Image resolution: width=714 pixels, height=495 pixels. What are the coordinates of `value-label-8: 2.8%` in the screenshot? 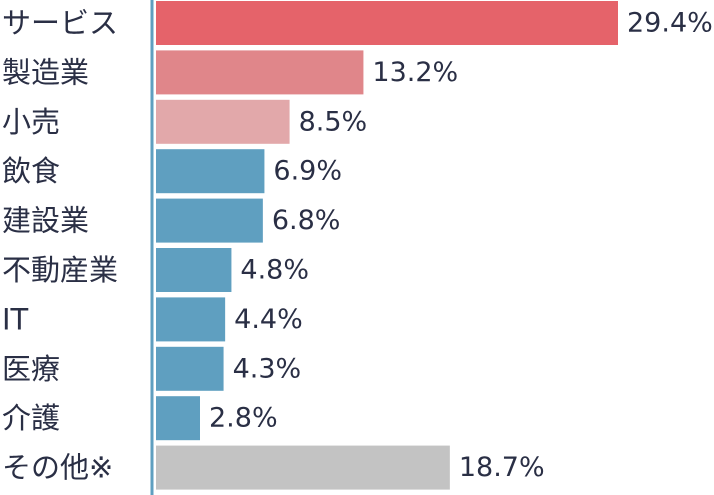 It's located at (243, 418).